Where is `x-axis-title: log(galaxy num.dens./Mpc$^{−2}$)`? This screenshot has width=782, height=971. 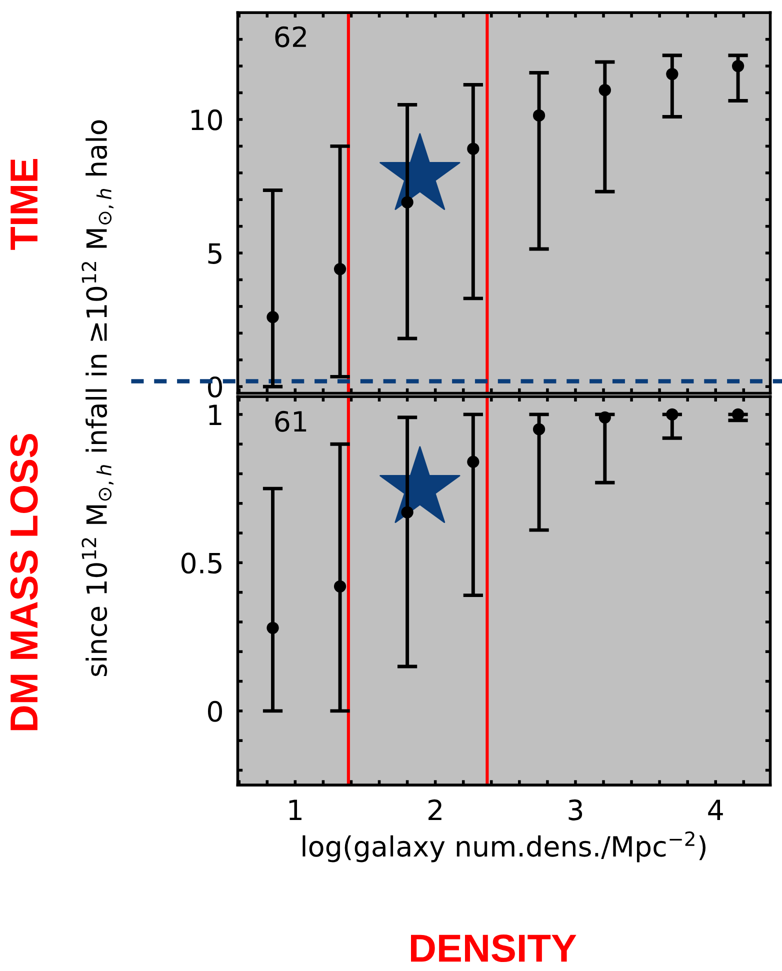
x-axis-title: log(galaxy num.dens./Mpc$^{−2}$) is located at coordinates (504, 846).